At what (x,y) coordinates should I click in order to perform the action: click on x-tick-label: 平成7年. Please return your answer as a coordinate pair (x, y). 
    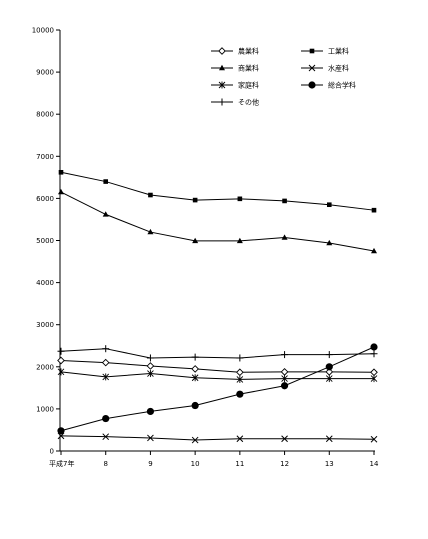
    Looking at the image, I should click on (61, 463).